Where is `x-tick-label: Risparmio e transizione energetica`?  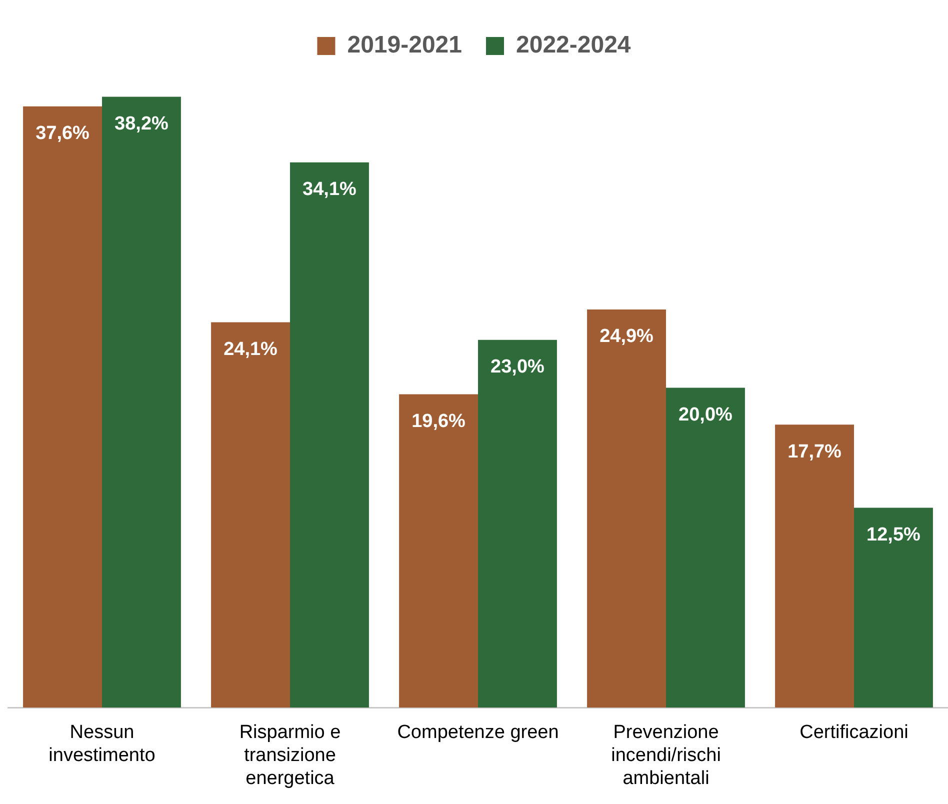
x-tick-label: Risparmio e transizione energetica is located at coordinates (290, 755).